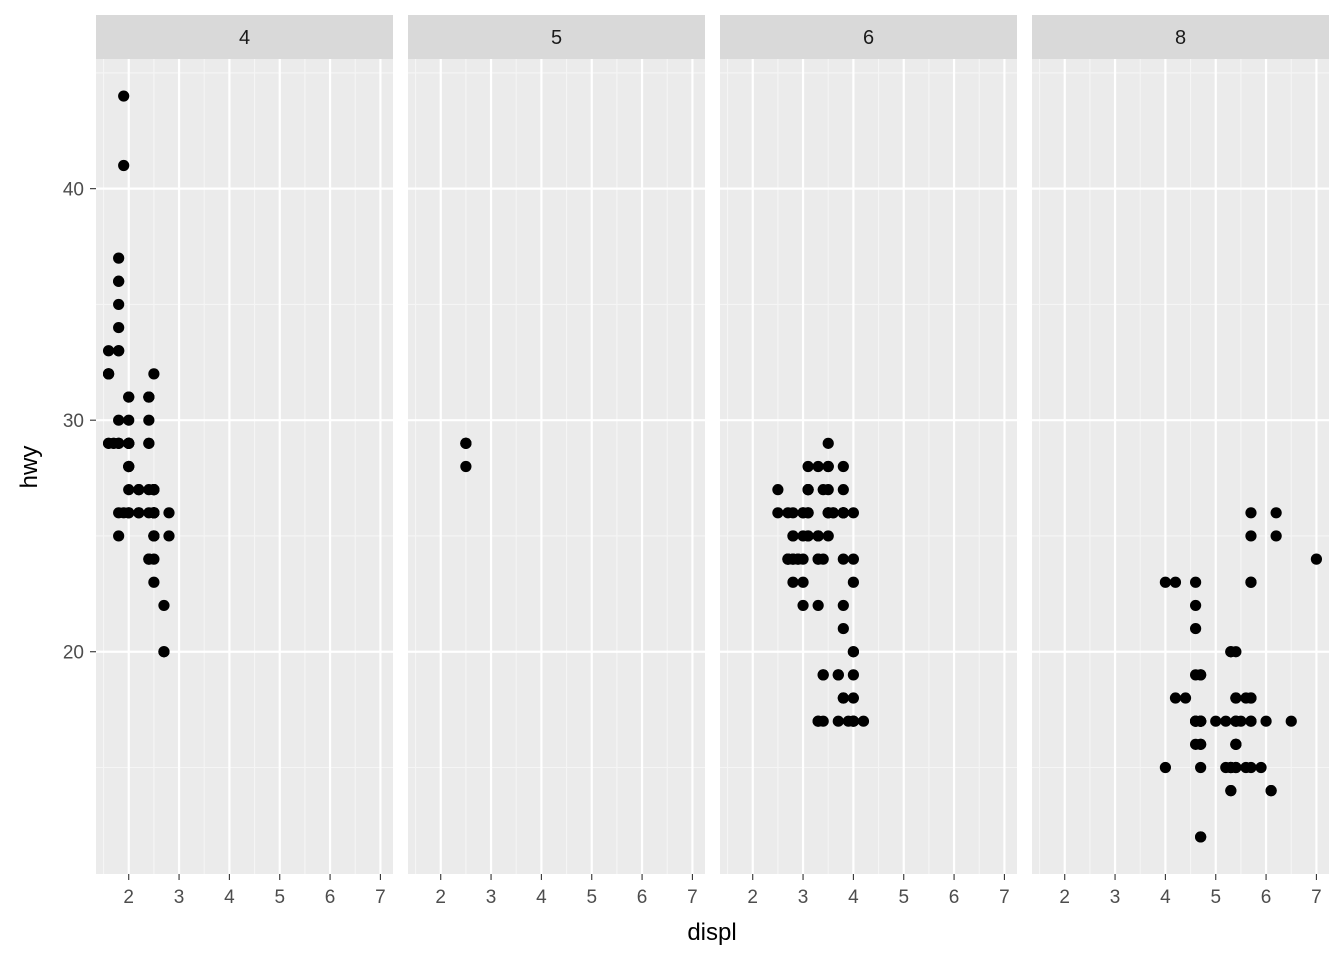 Image resolution: width=1344 pixels, height=960 pixels. What do you see at coordinates (29, 467) in the screenshot?
I see `y-axis-title: hwy` at bounding box center [29, 467].